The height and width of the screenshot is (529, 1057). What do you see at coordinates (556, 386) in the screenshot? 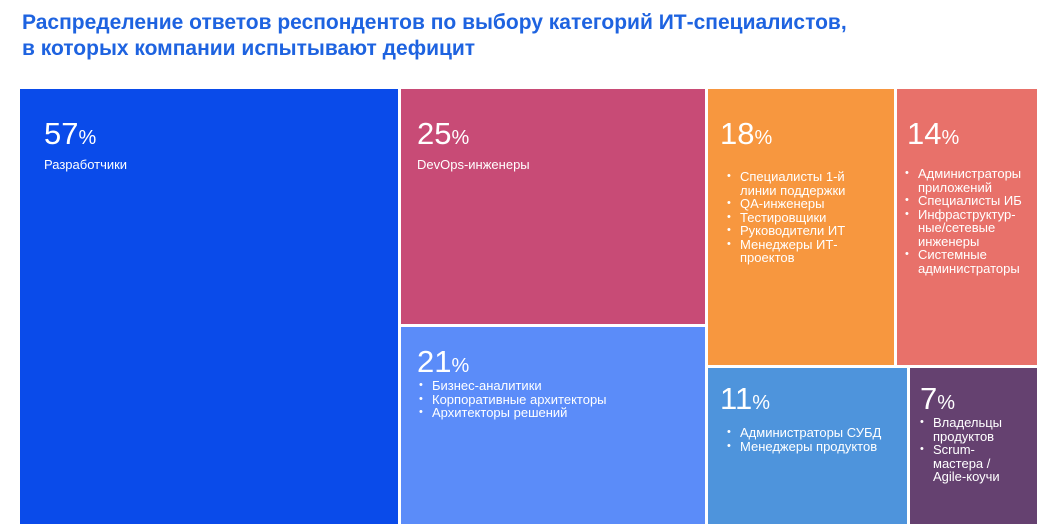
I see `tile-item: Бизнес-аналитики` at bounding box center [556, 386].